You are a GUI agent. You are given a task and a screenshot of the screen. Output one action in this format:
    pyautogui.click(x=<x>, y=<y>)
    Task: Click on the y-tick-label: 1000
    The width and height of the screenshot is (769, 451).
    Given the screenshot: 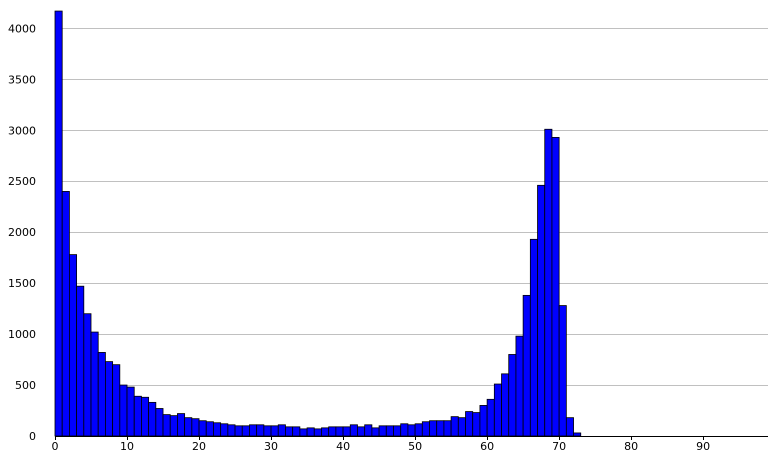 What is the action you would take?
    pyautogui.click(x=22, y=334)
    